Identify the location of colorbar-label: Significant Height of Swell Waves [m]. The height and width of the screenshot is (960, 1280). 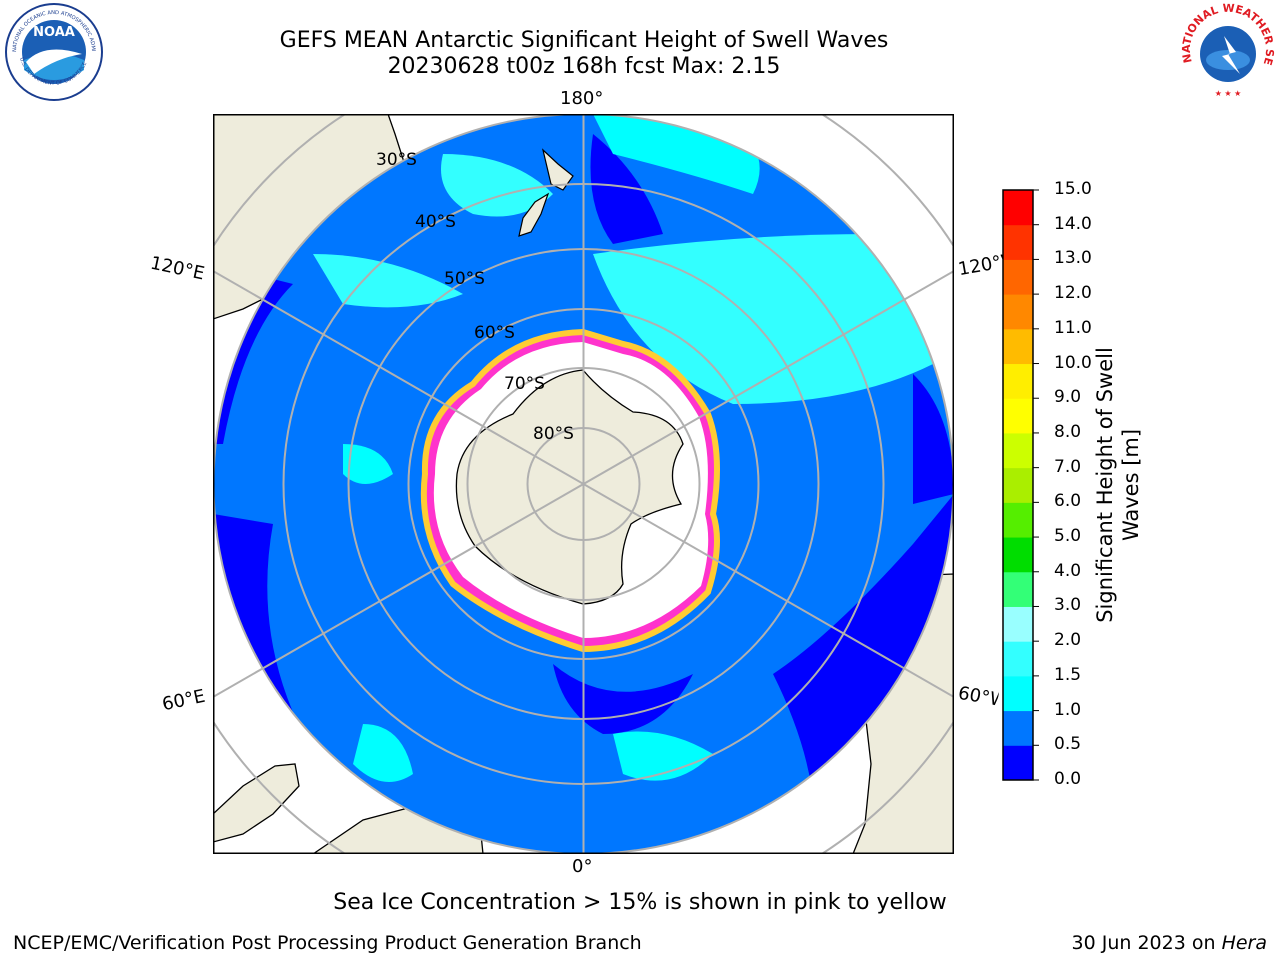
(1118, 485).